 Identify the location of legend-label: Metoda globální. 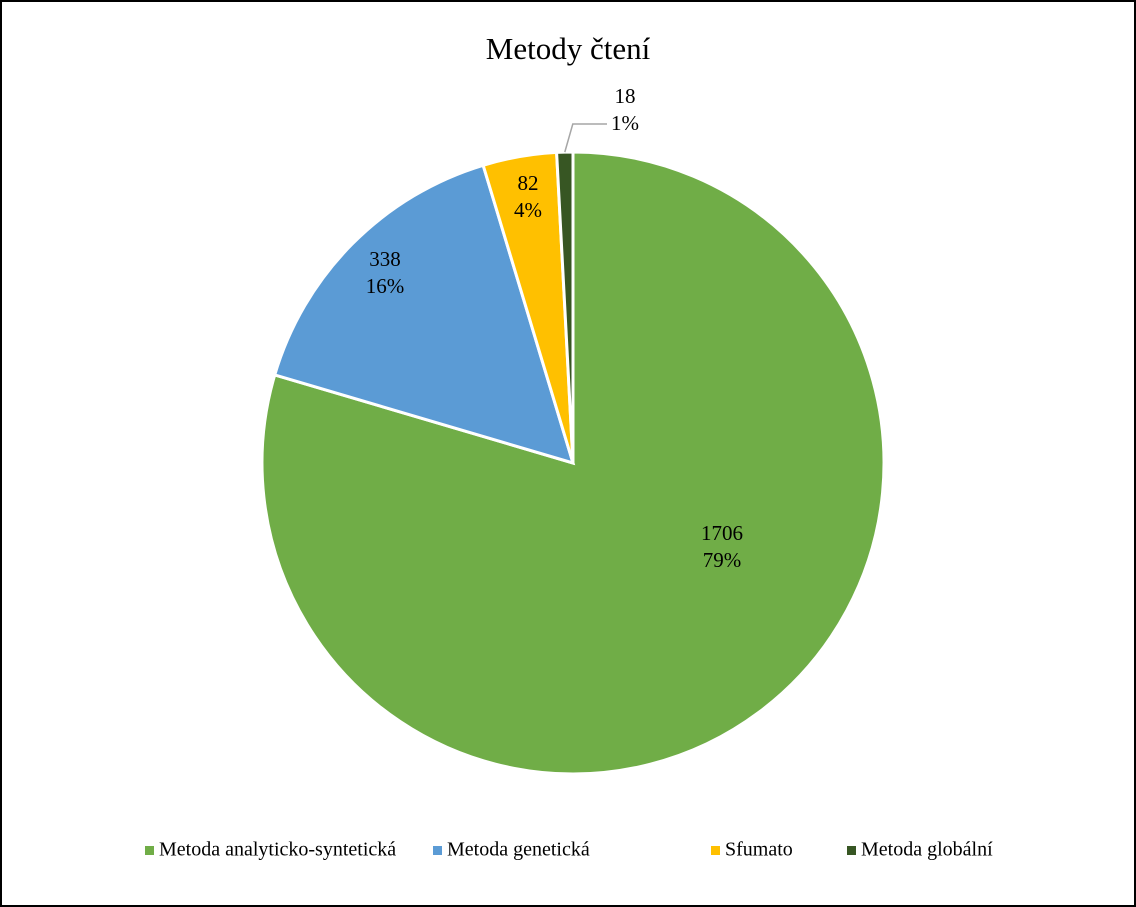
(927, 850).